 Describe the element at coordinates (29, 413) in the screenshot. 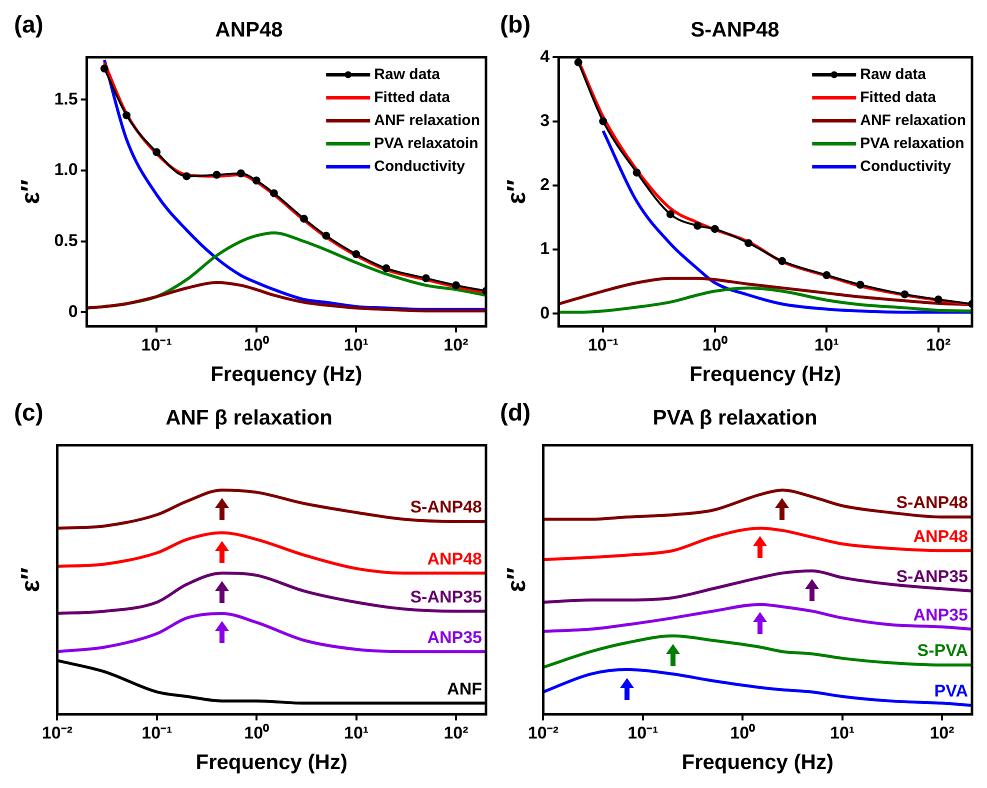

I see `text: (c)` at that location.